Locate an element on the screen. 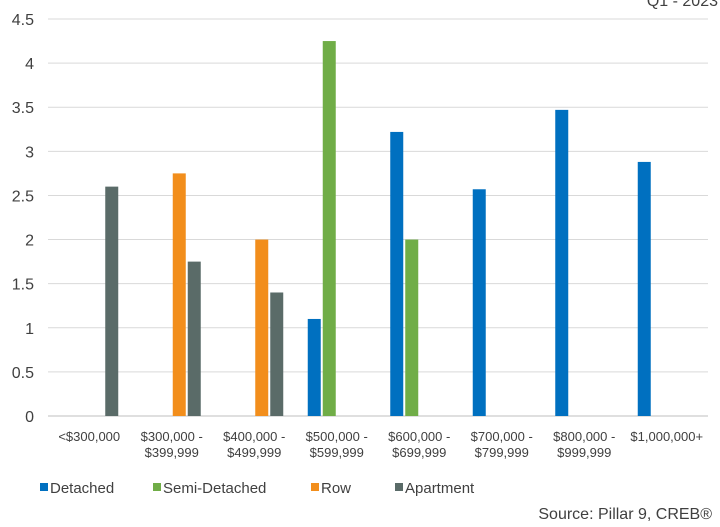 The height and width of the screenshot is (527, 720). y-tick-label: 0.5 is located at coordinates (23, 373).